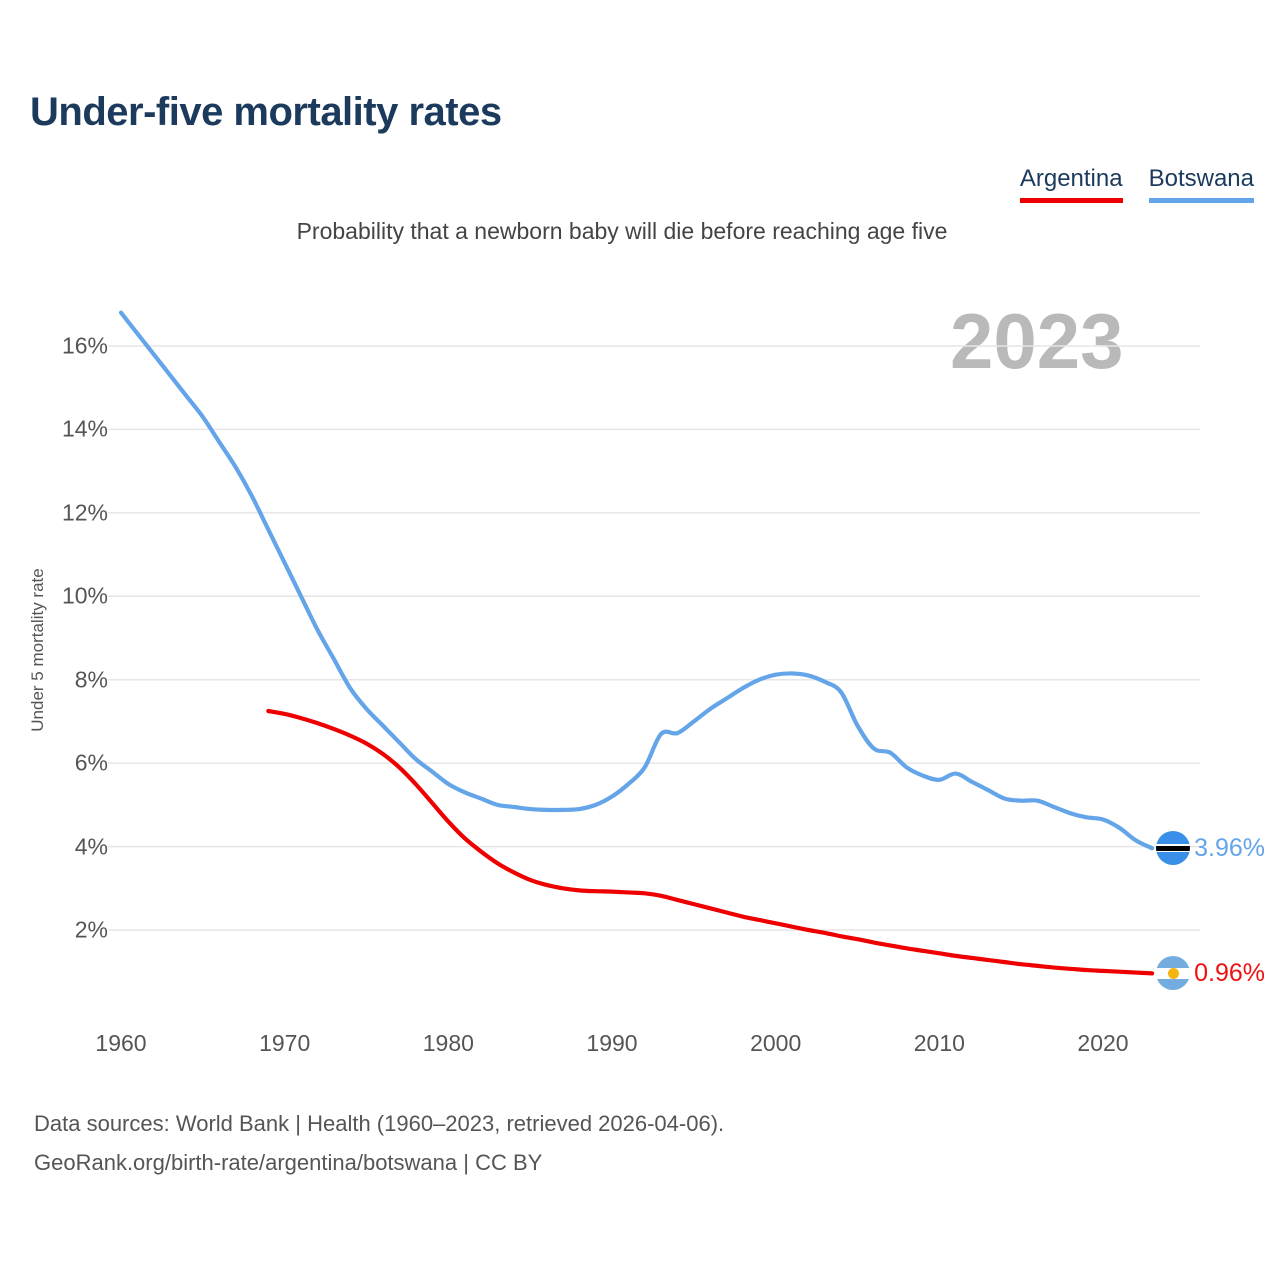 The image size is (1280, 1280). I want to click on y-tick-label: 2%, so click(91, 929).